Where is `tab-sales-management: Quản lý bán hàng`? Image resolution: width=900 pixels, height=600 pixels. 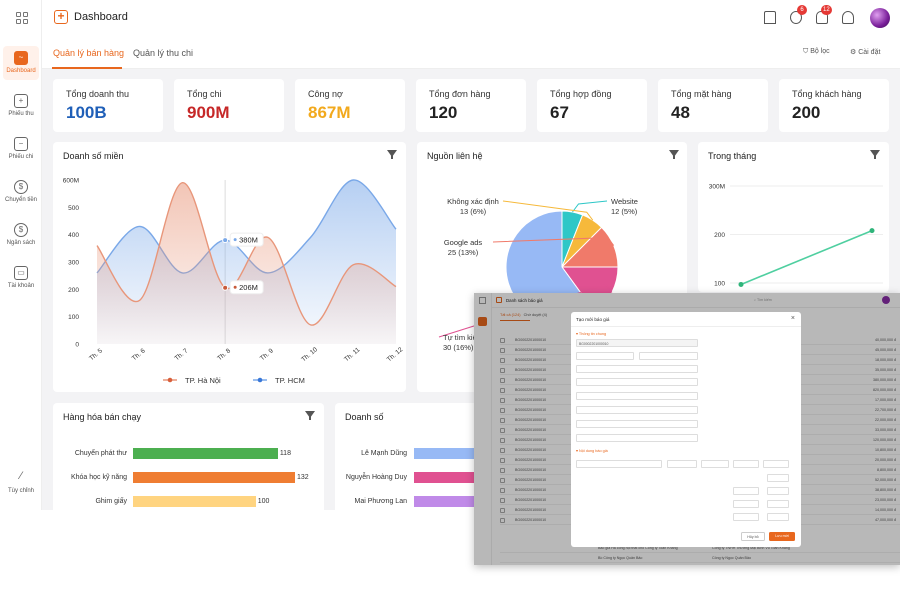
tab-sales-management: Quản lý bán hàng is located at coordinates (89, 53).